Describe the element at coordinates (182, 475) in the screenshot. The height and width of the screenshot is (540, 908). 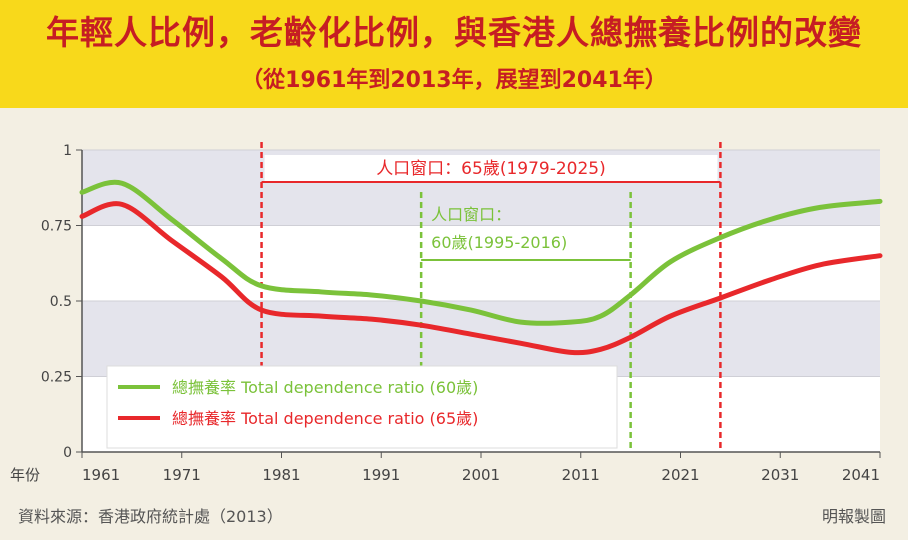
I see `x-tick-label-1: 1971` at that location.